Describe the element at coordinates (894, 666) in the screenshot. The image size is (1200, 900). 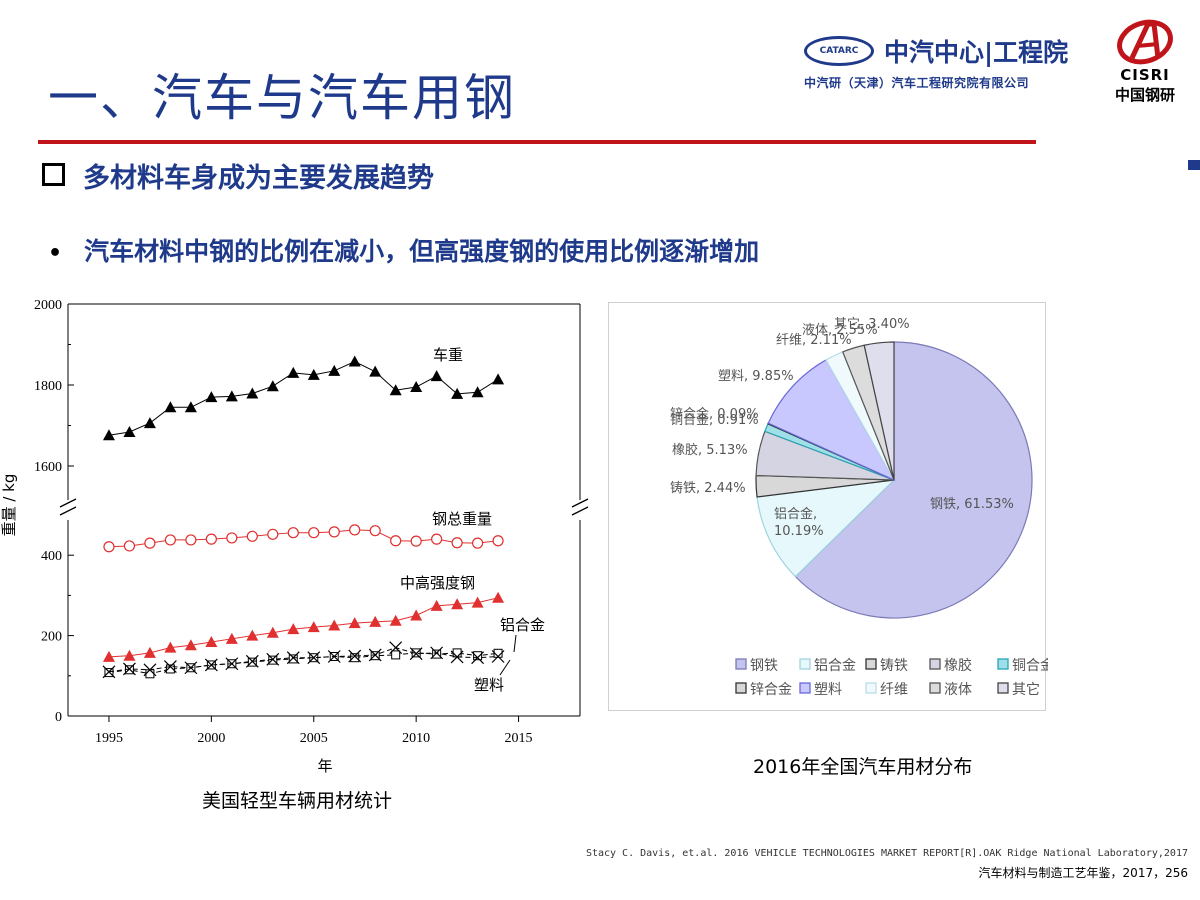
I see `legend-item: 铸铁` at that location.